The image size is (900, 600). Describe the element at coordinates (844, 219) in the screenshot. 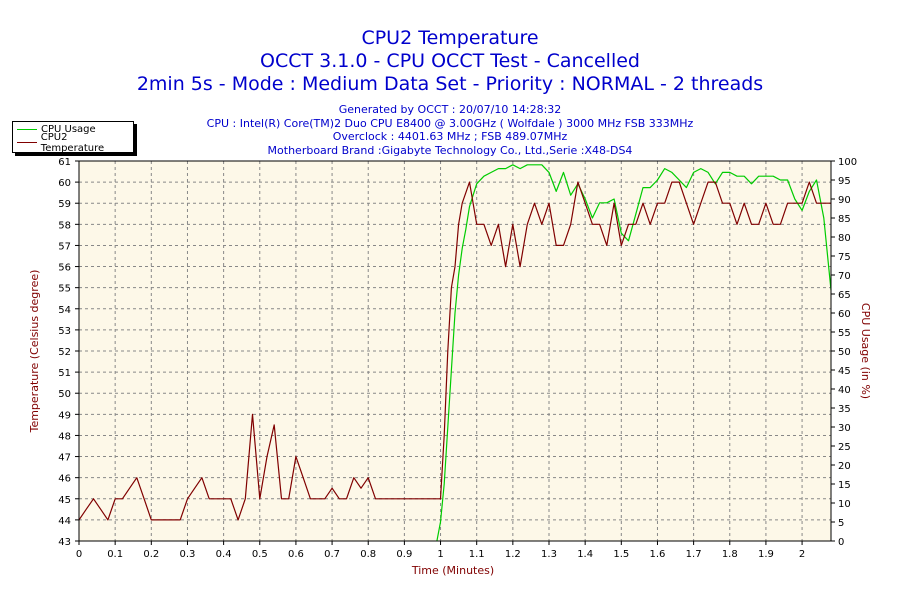

I see `y2-tick-label: 85` at that location.